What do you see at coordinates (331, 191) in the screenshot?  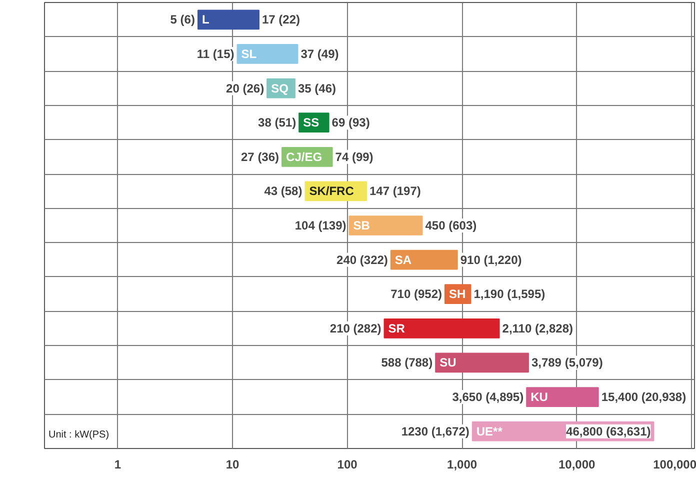 I see `y-tick-label: SK/FRC` at bounding box center [331, 191].